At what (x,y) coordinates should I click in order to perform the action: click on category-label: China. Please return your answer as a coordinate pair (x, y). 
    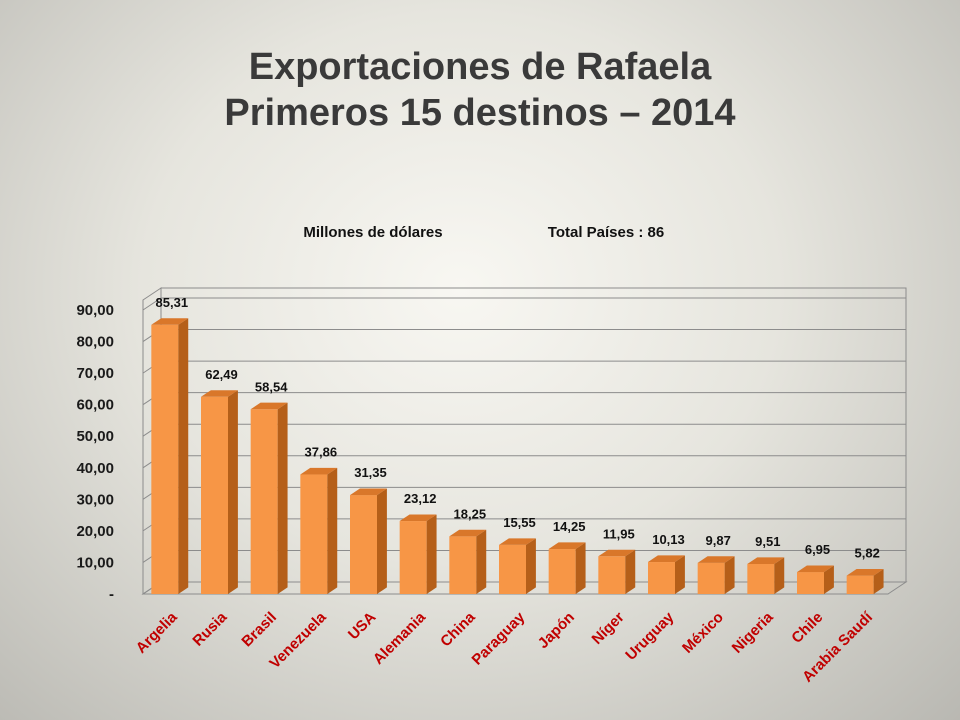
    Looking at the image, I should click on (458, 629).